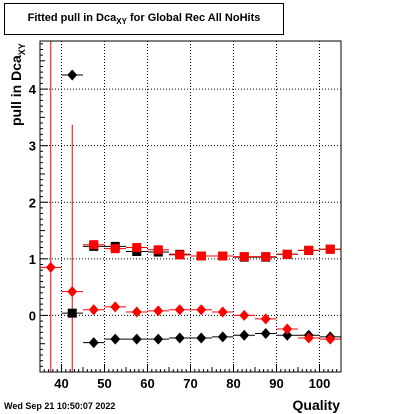 The image size is (400, 414). Describe the element at coordinates (320, 383) in the screenshot. I see `x-tick-label: 100` at that location.